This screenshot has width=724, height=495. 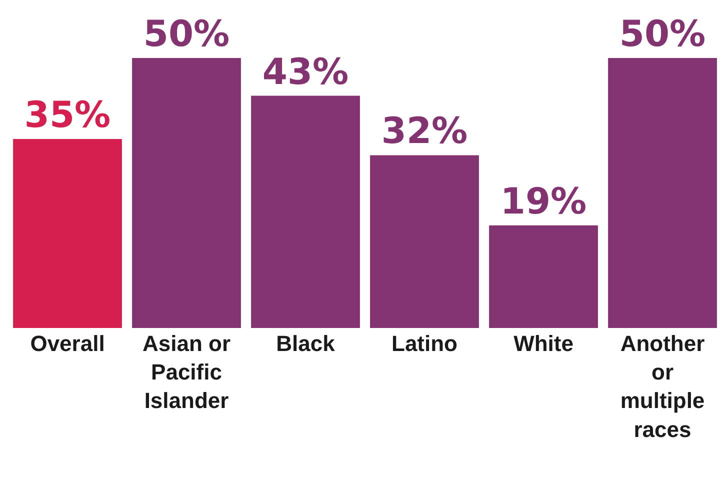 I want to click on data-label: 35%, so click(x=67, y=115).